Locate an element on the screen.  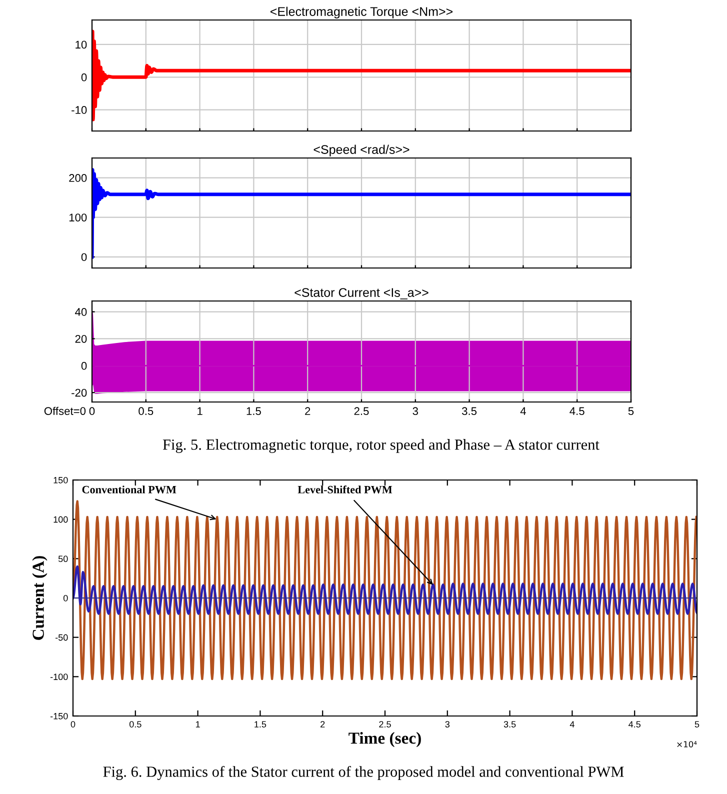
caption: Fig. 6. Dynamics of the Stator current of the proposed model and conventional PWM is located at coordinates (363, 773).